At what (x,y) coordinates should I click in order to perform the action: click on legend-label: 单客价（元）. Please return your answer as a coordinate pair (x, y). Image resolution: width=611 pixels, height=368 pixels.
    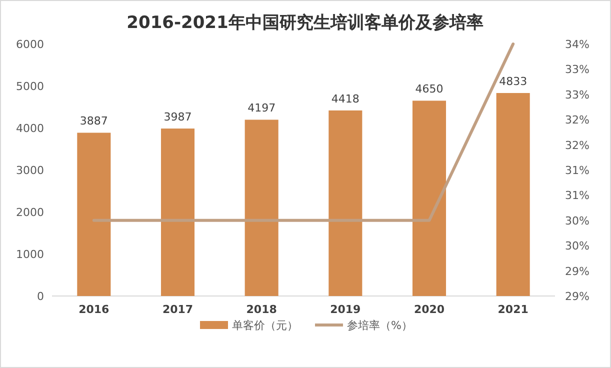
    Looking at the image, I should click on (265, 325).